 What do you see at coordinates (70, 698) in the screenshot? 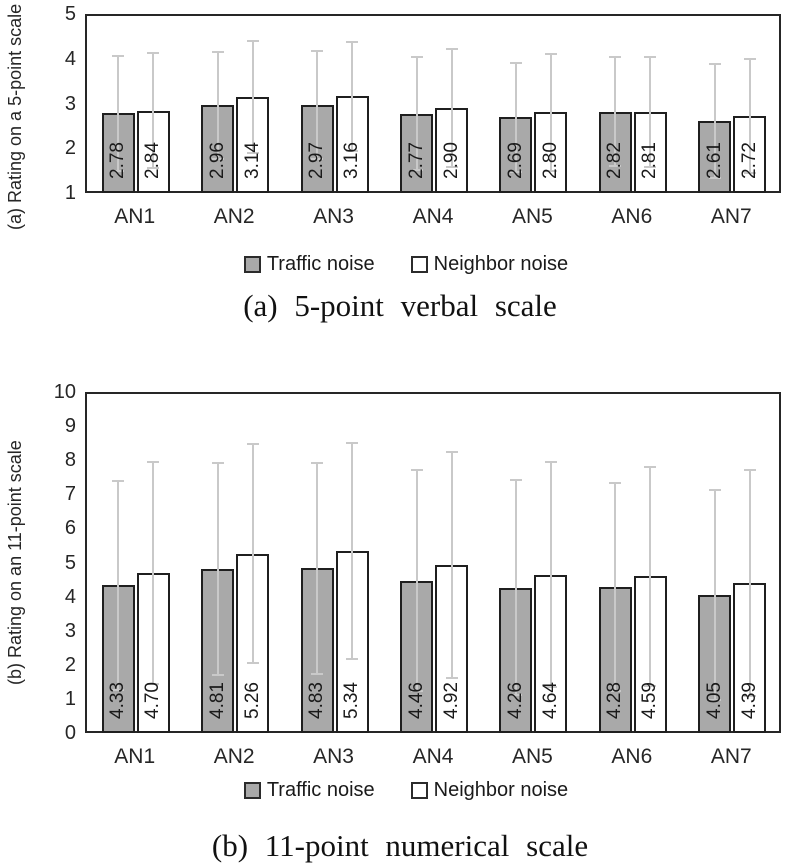
I see `y-tick-label-1: 1` at bounding box center [70, 698].